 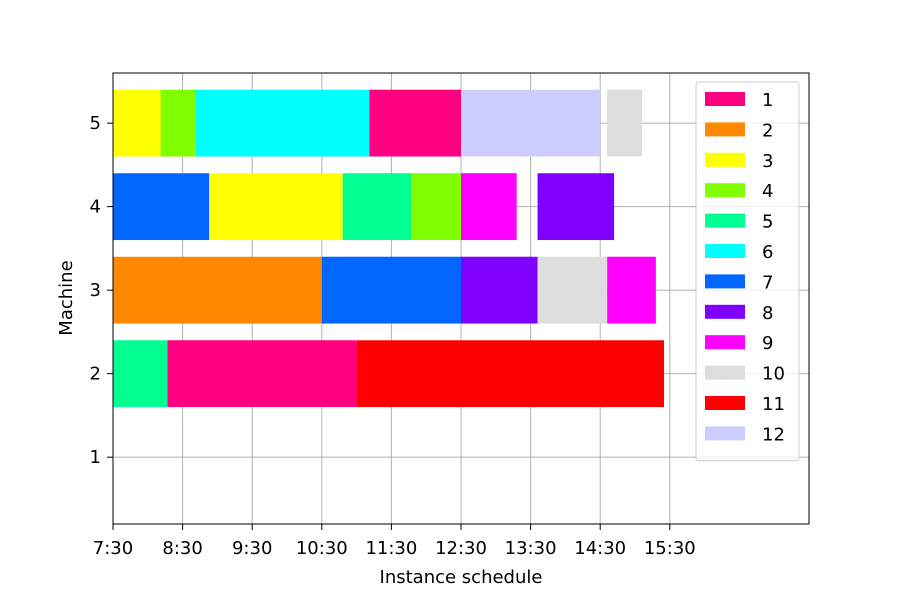 What do you see at coordinates (391, 548) in the screenshot?
I see `x-tick-label: 11:30` at bounding box center [391, 548].